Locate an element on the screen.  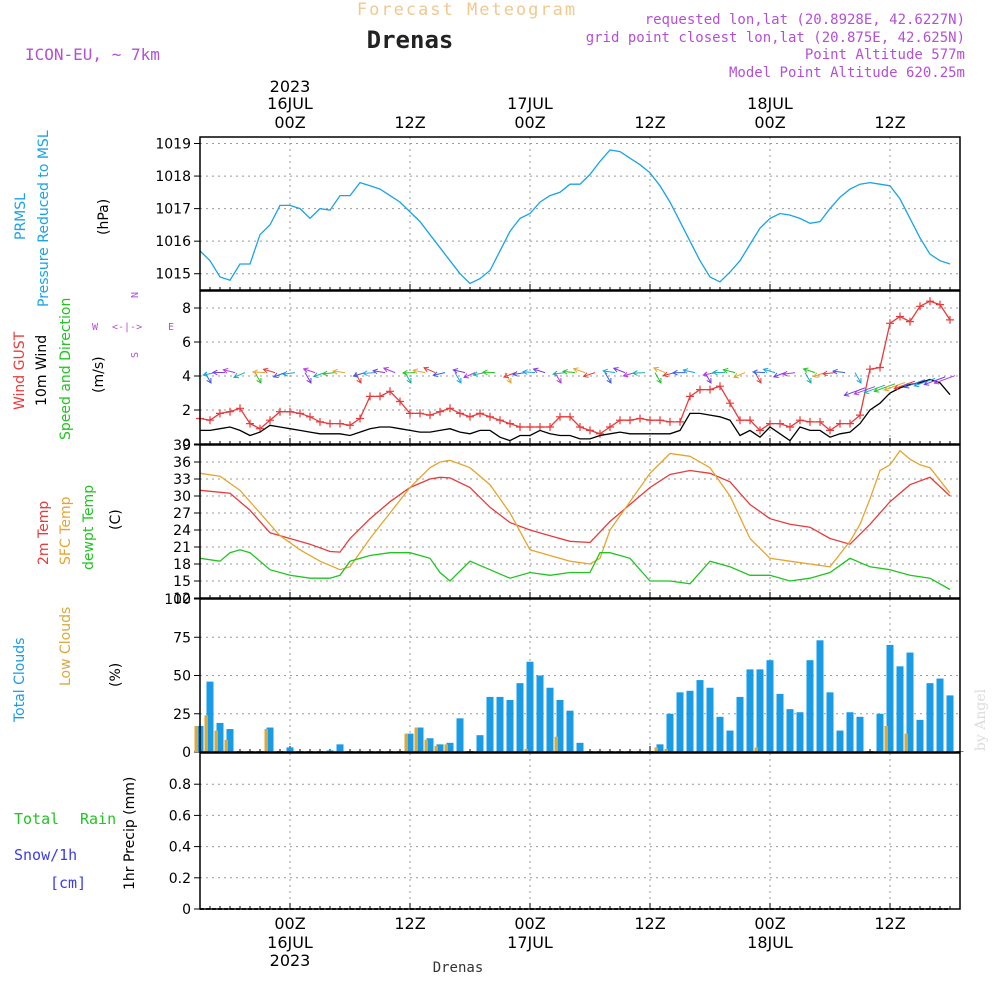
y-tick-label: 25 is located at coordinates (182, 715).